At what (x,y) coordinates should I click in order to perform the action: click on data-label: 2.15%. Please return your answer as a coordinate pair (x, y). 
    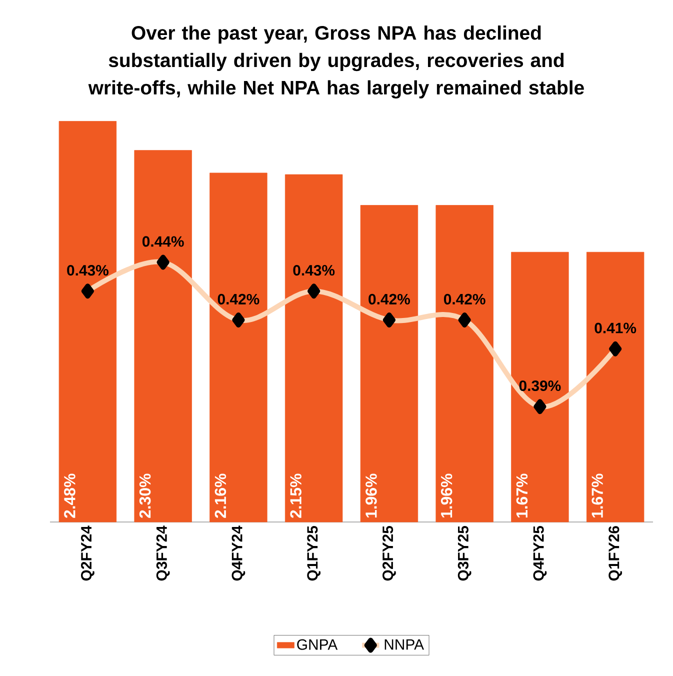
    Looking at the image, I should click on (296, 496).